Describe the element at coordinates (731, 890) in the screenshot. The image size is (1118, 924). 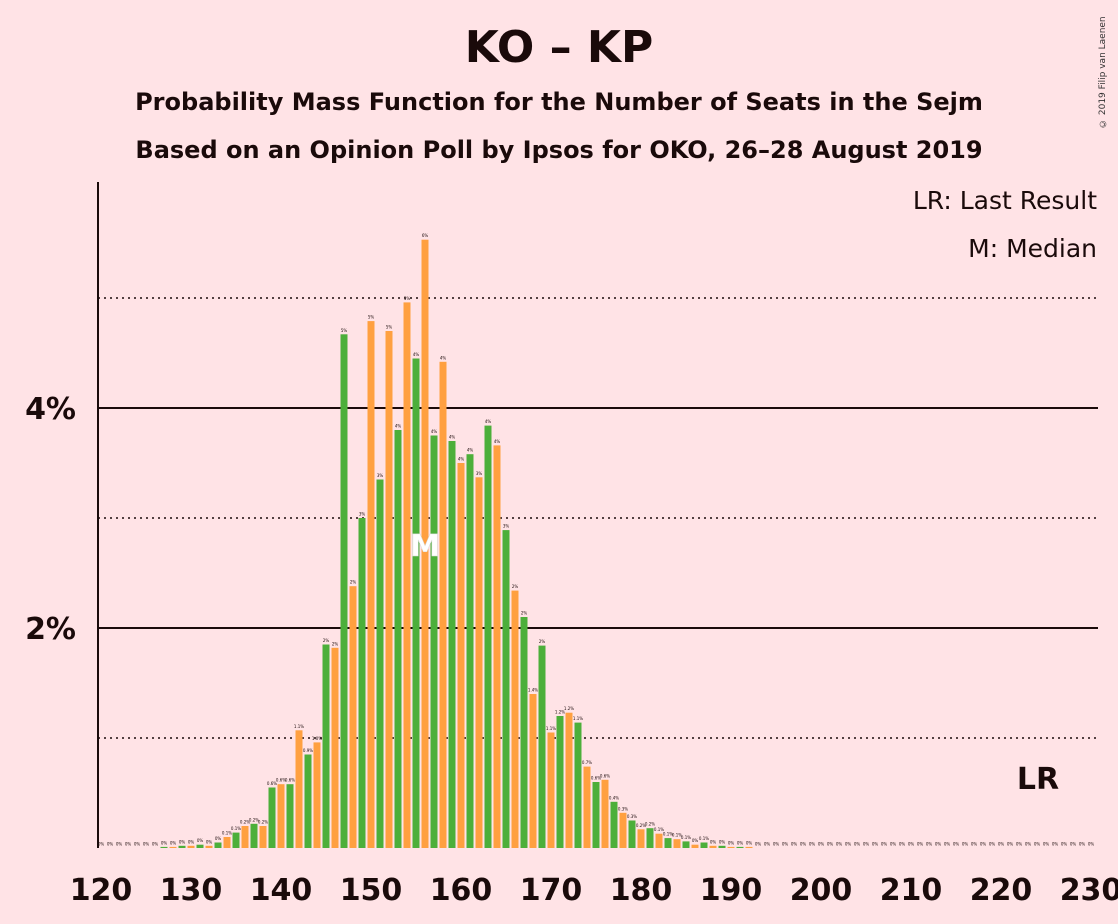
I see `x-tick-label-7: 190` at that location.